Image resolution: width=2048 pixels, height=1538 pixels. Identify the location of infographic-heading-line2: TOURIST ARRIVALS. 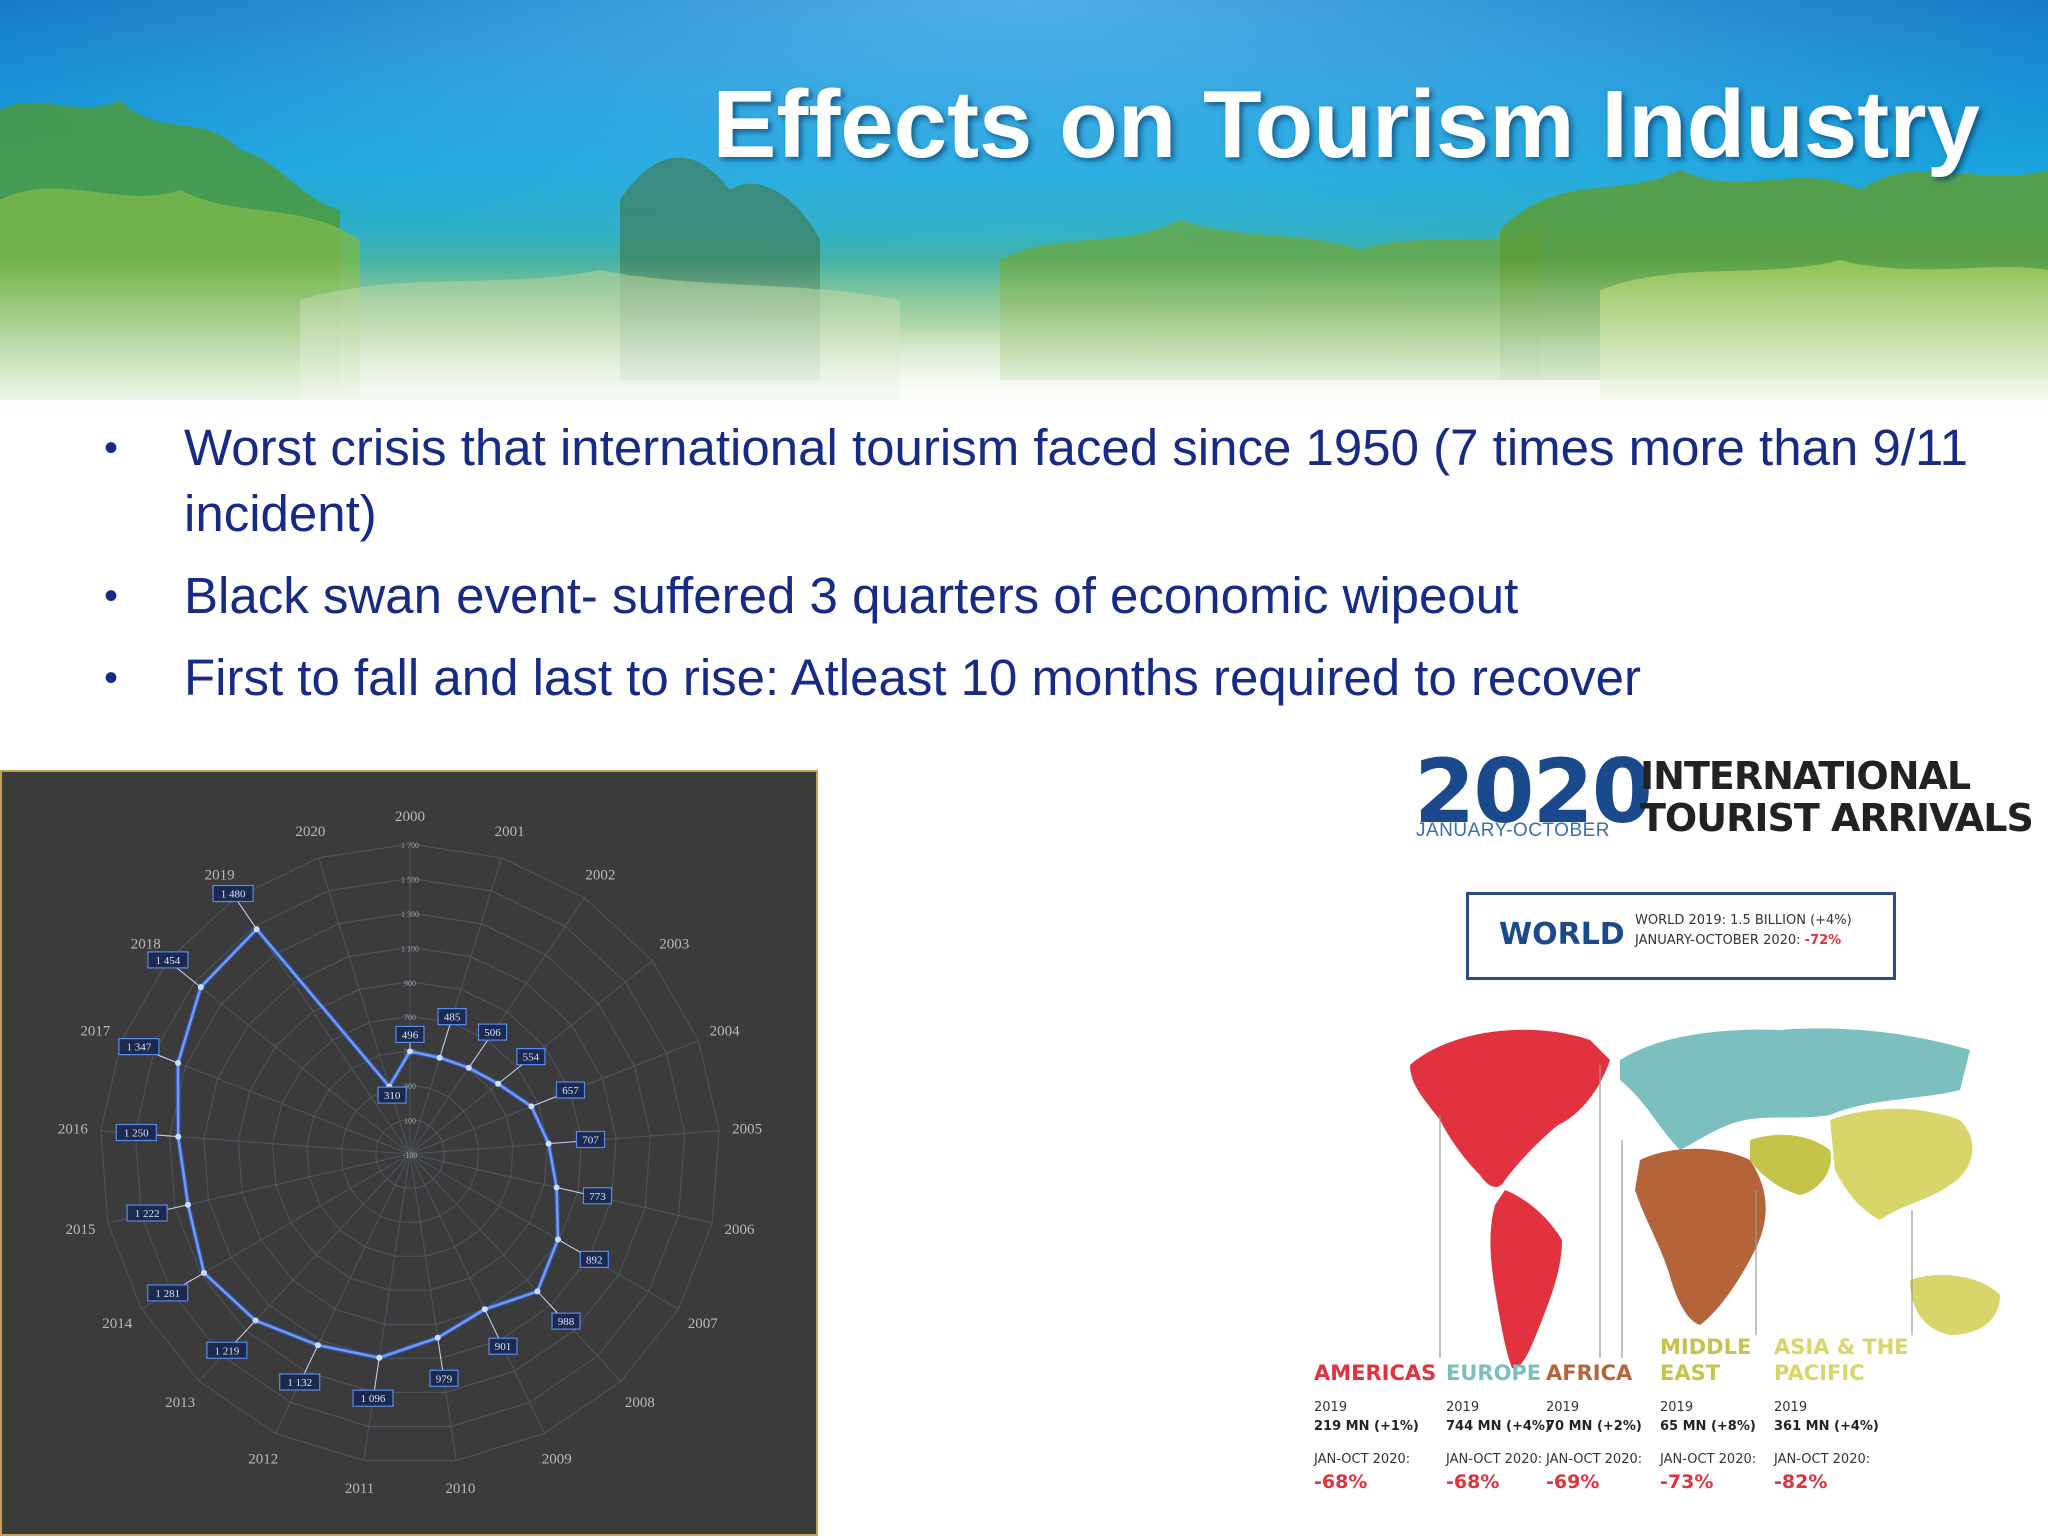
(1837, 818).